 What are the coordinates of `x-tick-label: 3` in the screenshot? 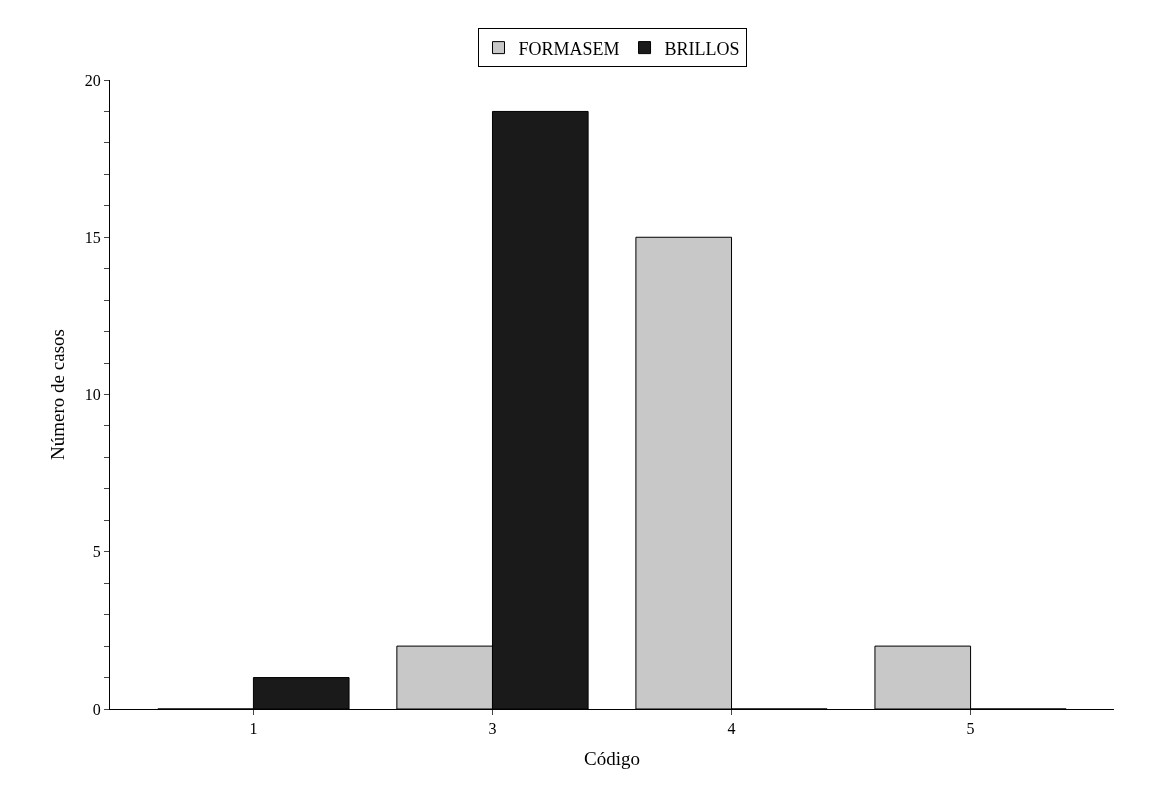 It's located at (492, 729).